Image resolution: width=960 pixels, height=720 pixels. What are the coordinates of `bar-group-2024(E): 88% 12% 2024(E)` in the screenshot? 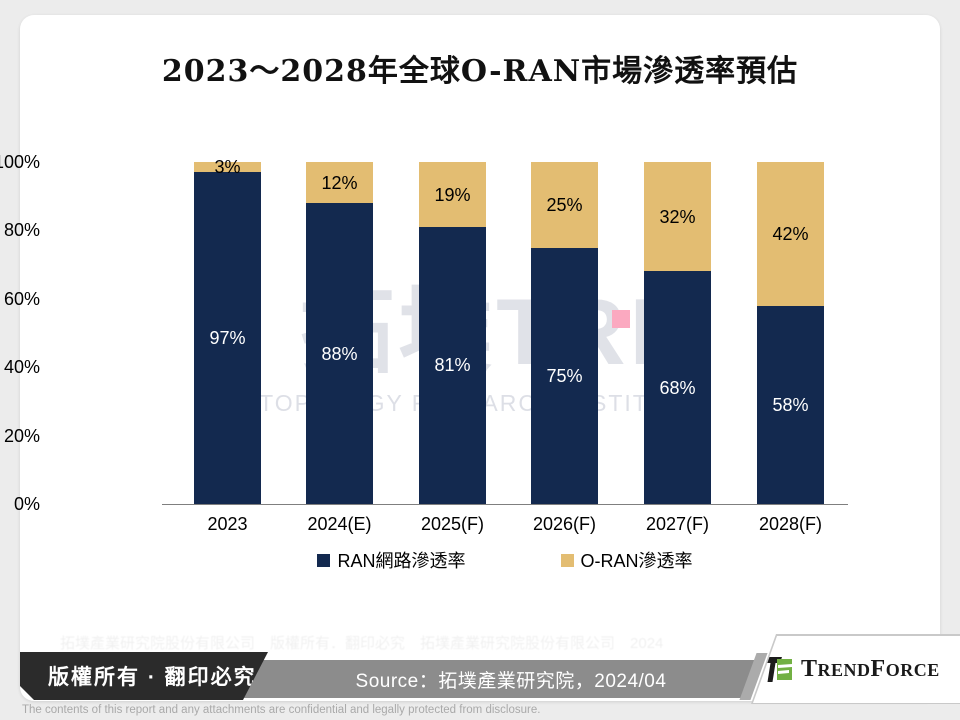 It's located at (339, 348).